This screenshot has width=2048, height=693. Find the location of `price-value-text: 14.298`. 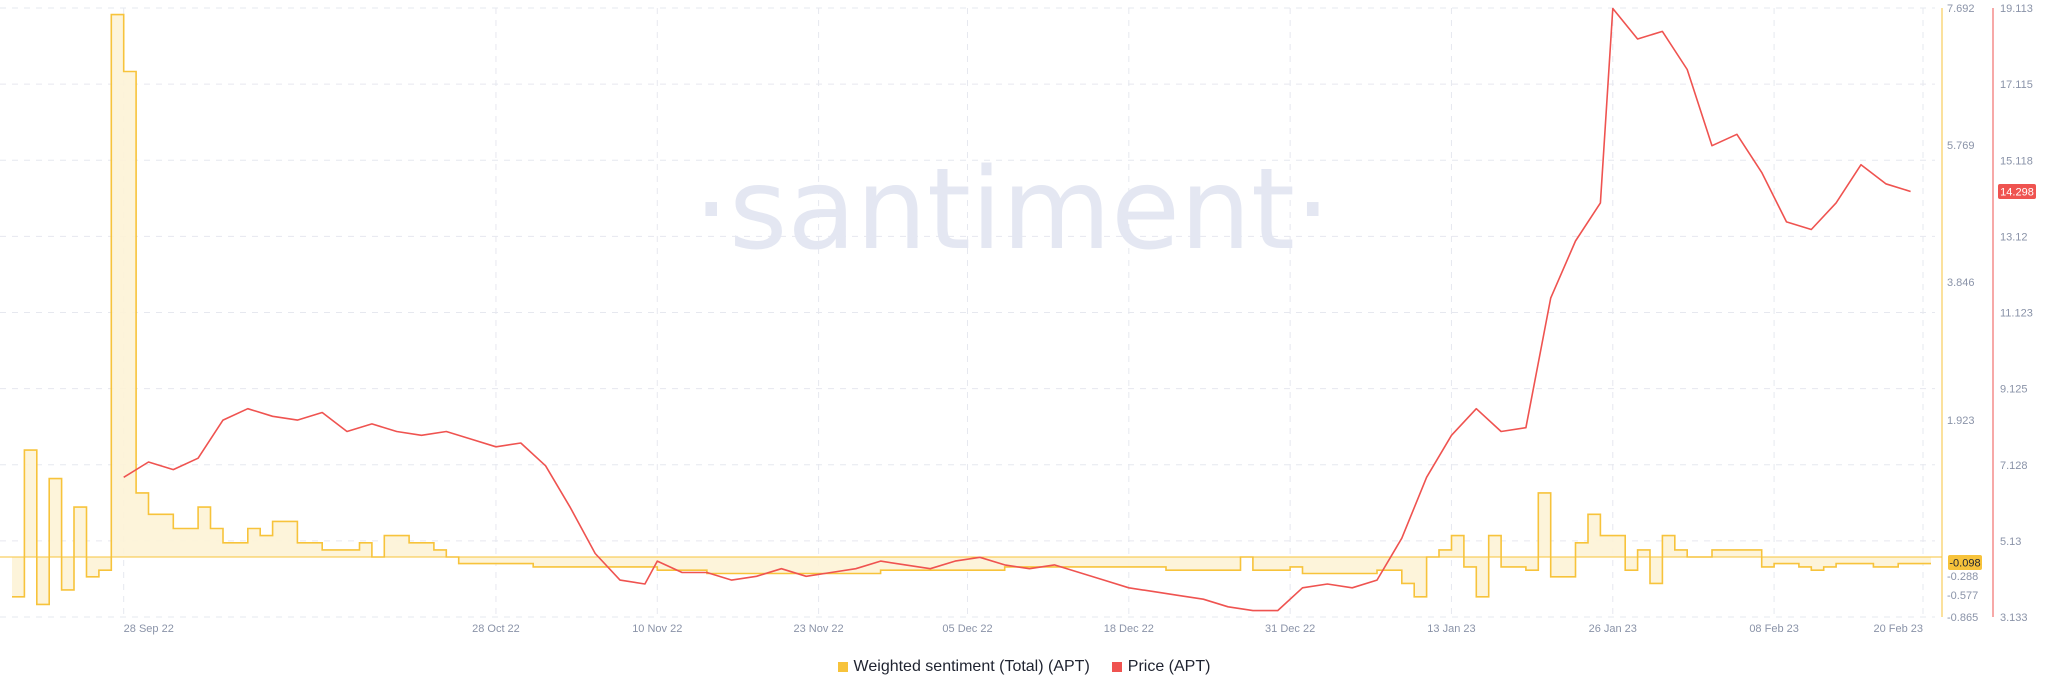

price-value-text: 14.298 is located at coordinates (2017, 193).